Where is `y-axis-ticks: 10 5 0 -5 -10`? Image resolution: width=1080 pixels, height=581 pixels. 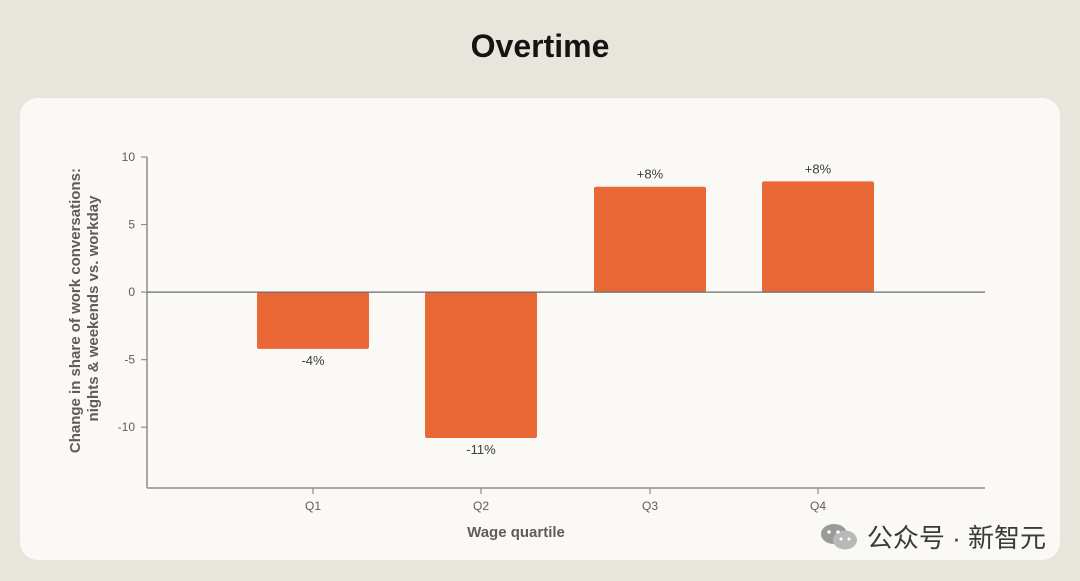 y-axis-ticks: 10 5 0 -5 -10 is located at coordinates (132, 292).